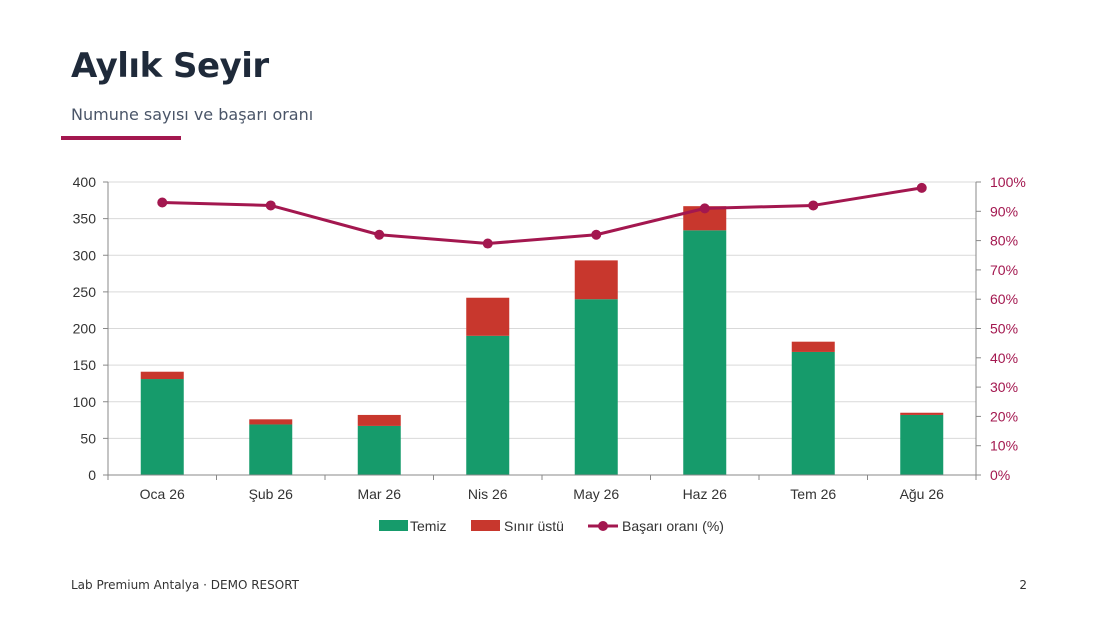 The width and height of the screenshot is (1100, 619). Describe the element at coordinates (85, 365) in the screenshot. I see `y-tick-label: 150` at that location.